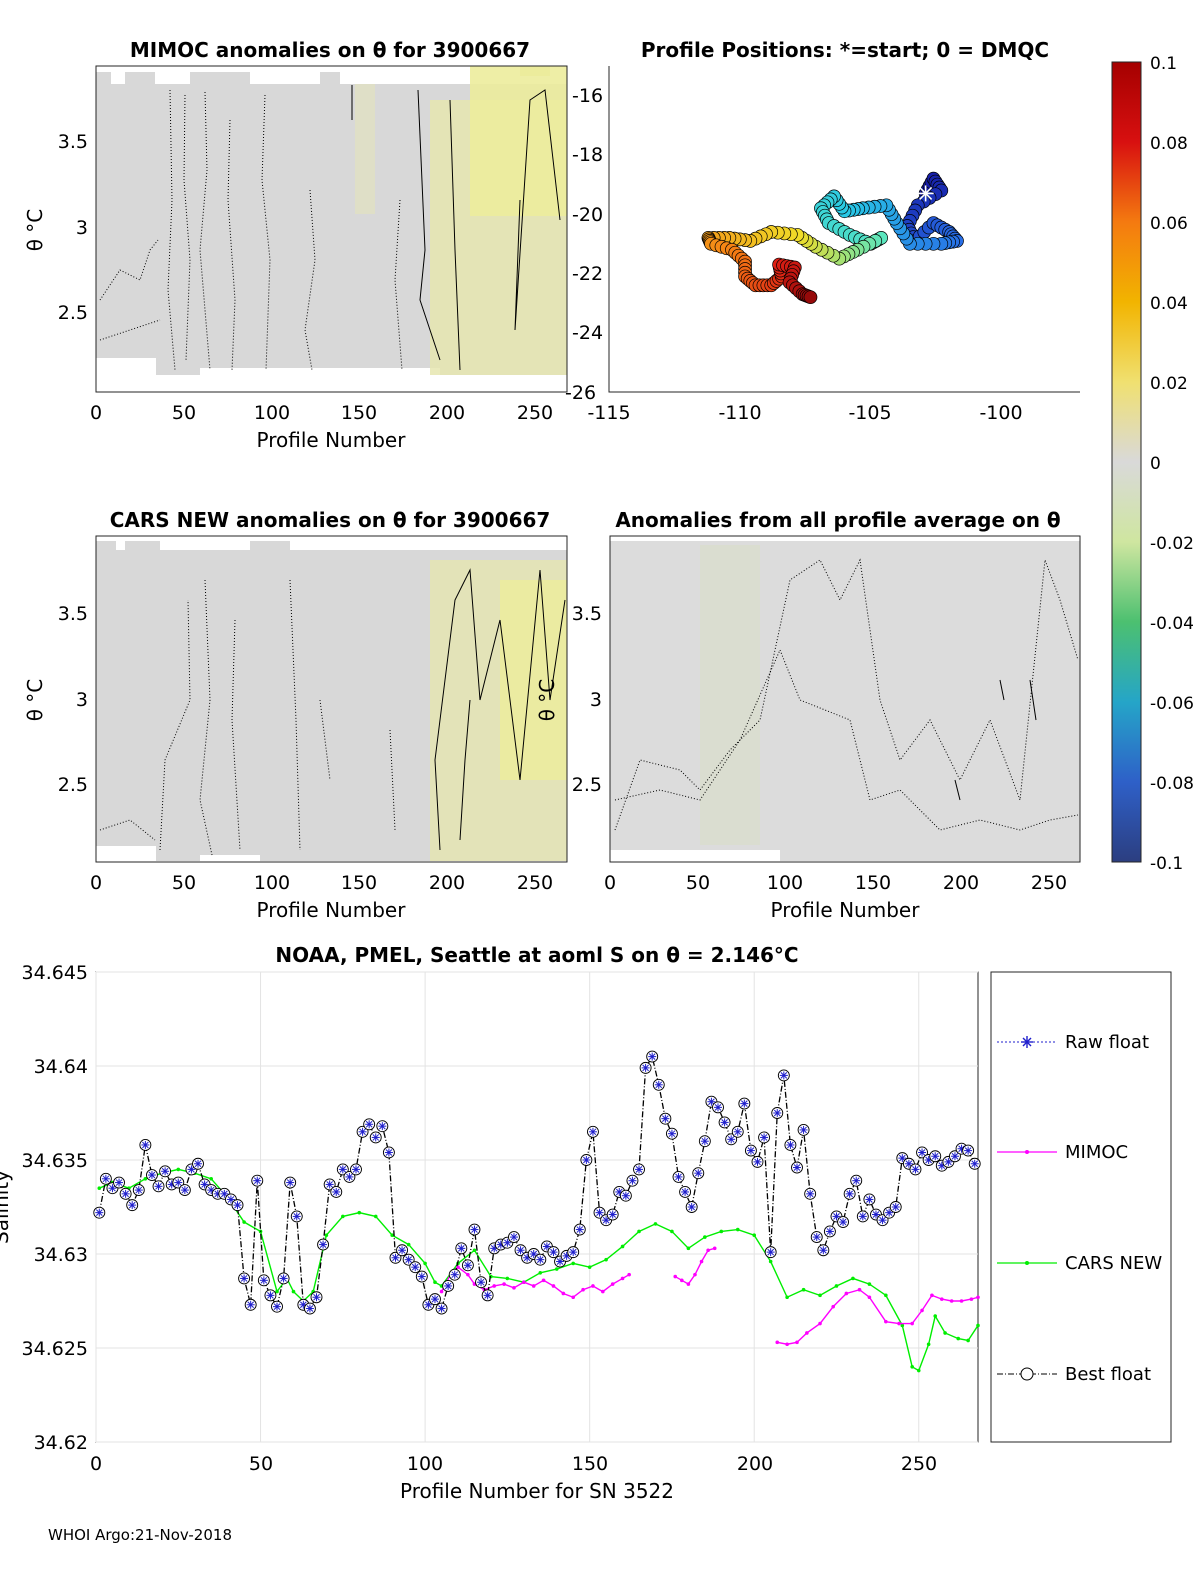 Image resolution: width=1200 pixels, height=1575 pixels. What do you see at coordinates (1172, 544) in the screenshot?
I see `svg-text: -0.02` at bounding box center [1172, 544].